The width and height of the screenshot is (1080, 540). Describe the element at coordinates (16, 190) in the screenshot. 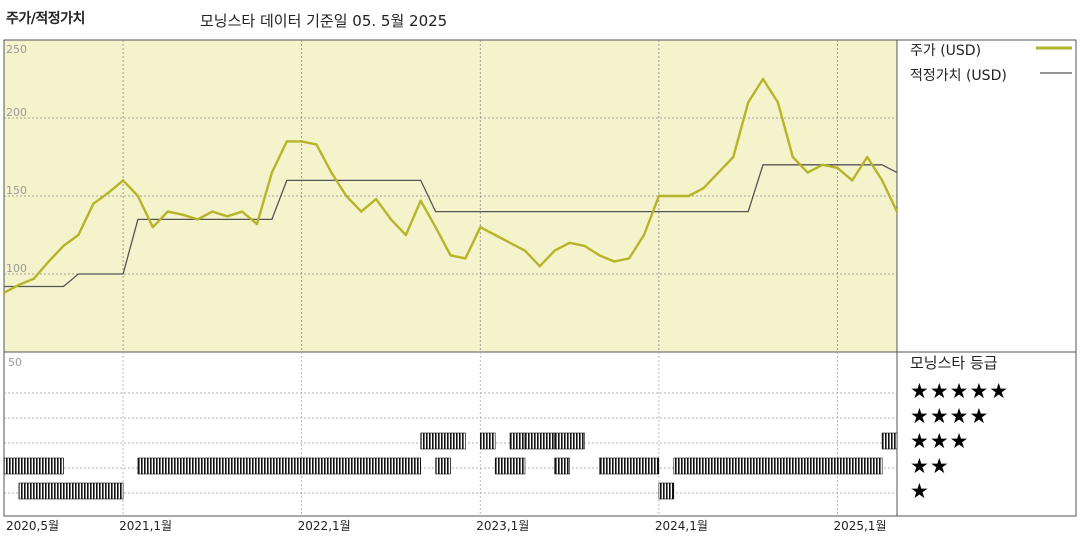

I see `y-tick-label: 150` at that location.